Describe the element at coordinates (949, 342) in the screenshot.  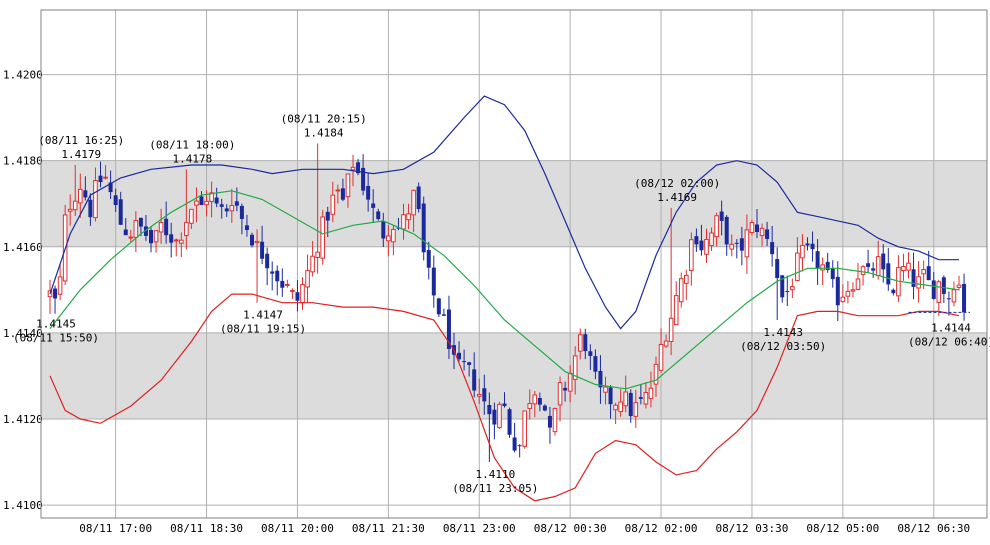
I see `annotation-time: (08/12 06:40)` at that location.